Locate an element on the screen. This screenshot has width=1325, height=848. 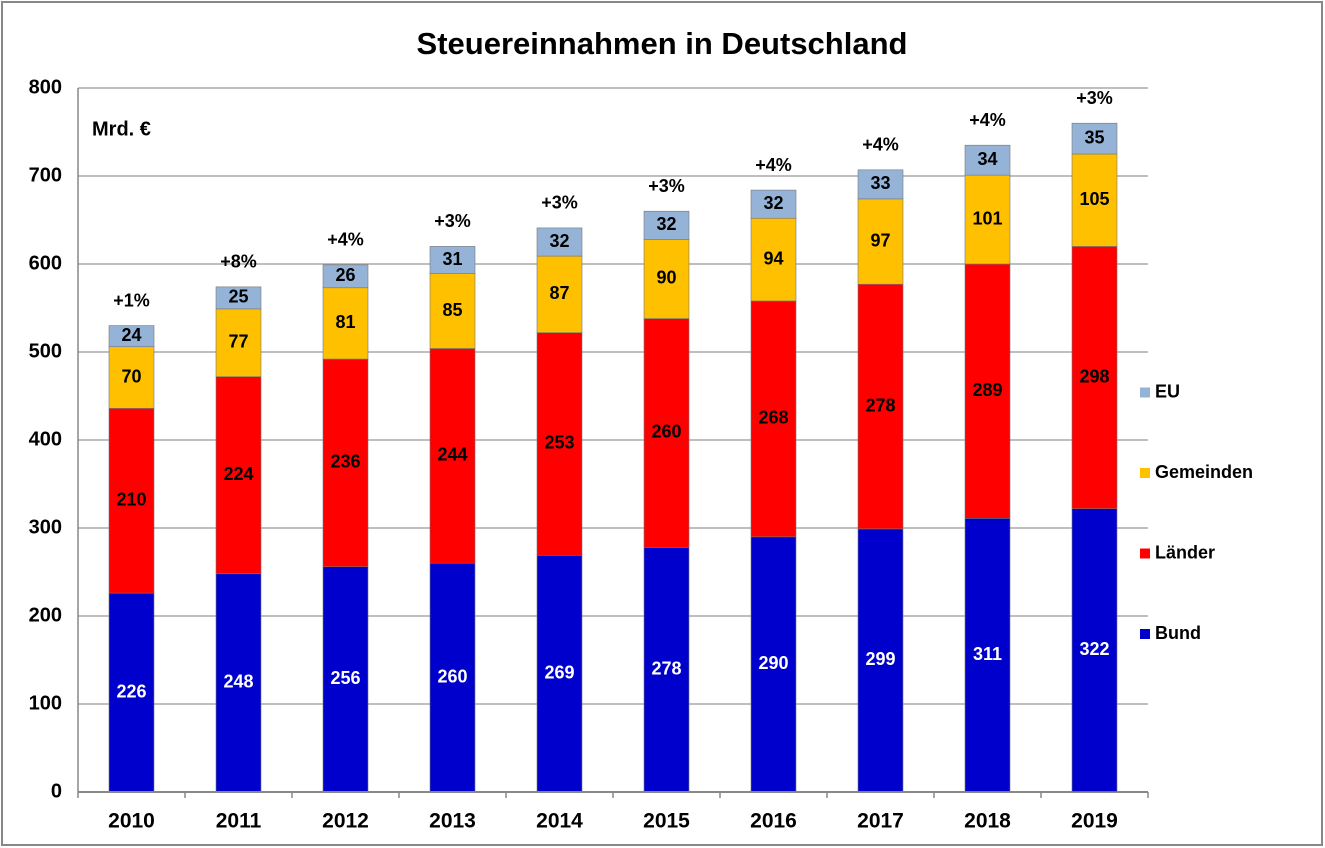
x-tick-label: 2011 is located at coordinates (239, 821).